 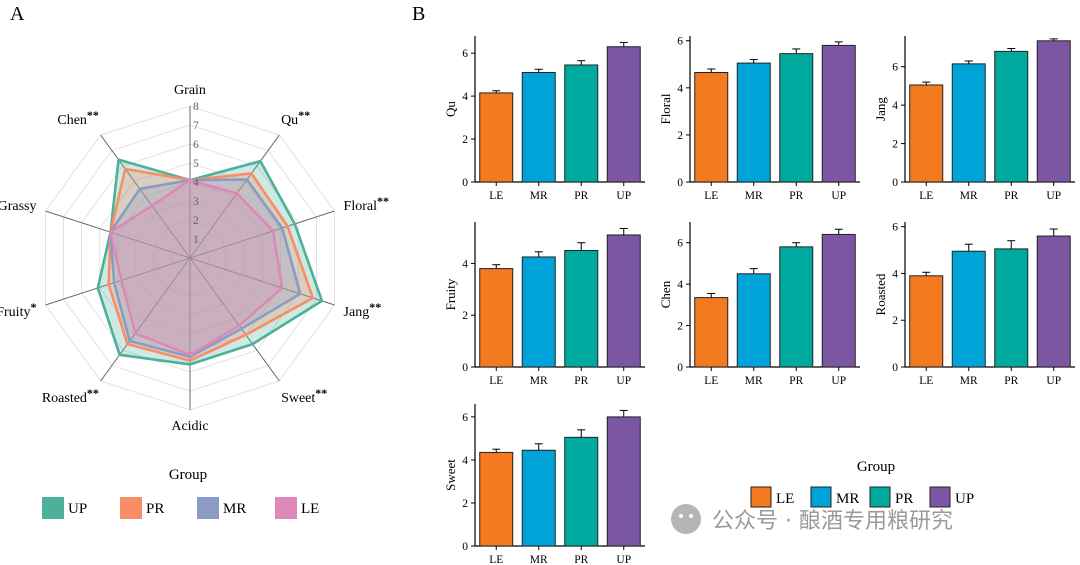 I want to click on bar-chart-roasted: 0 2 4 6 Roasted LE MR PR UP, so click(x=974, y=304).